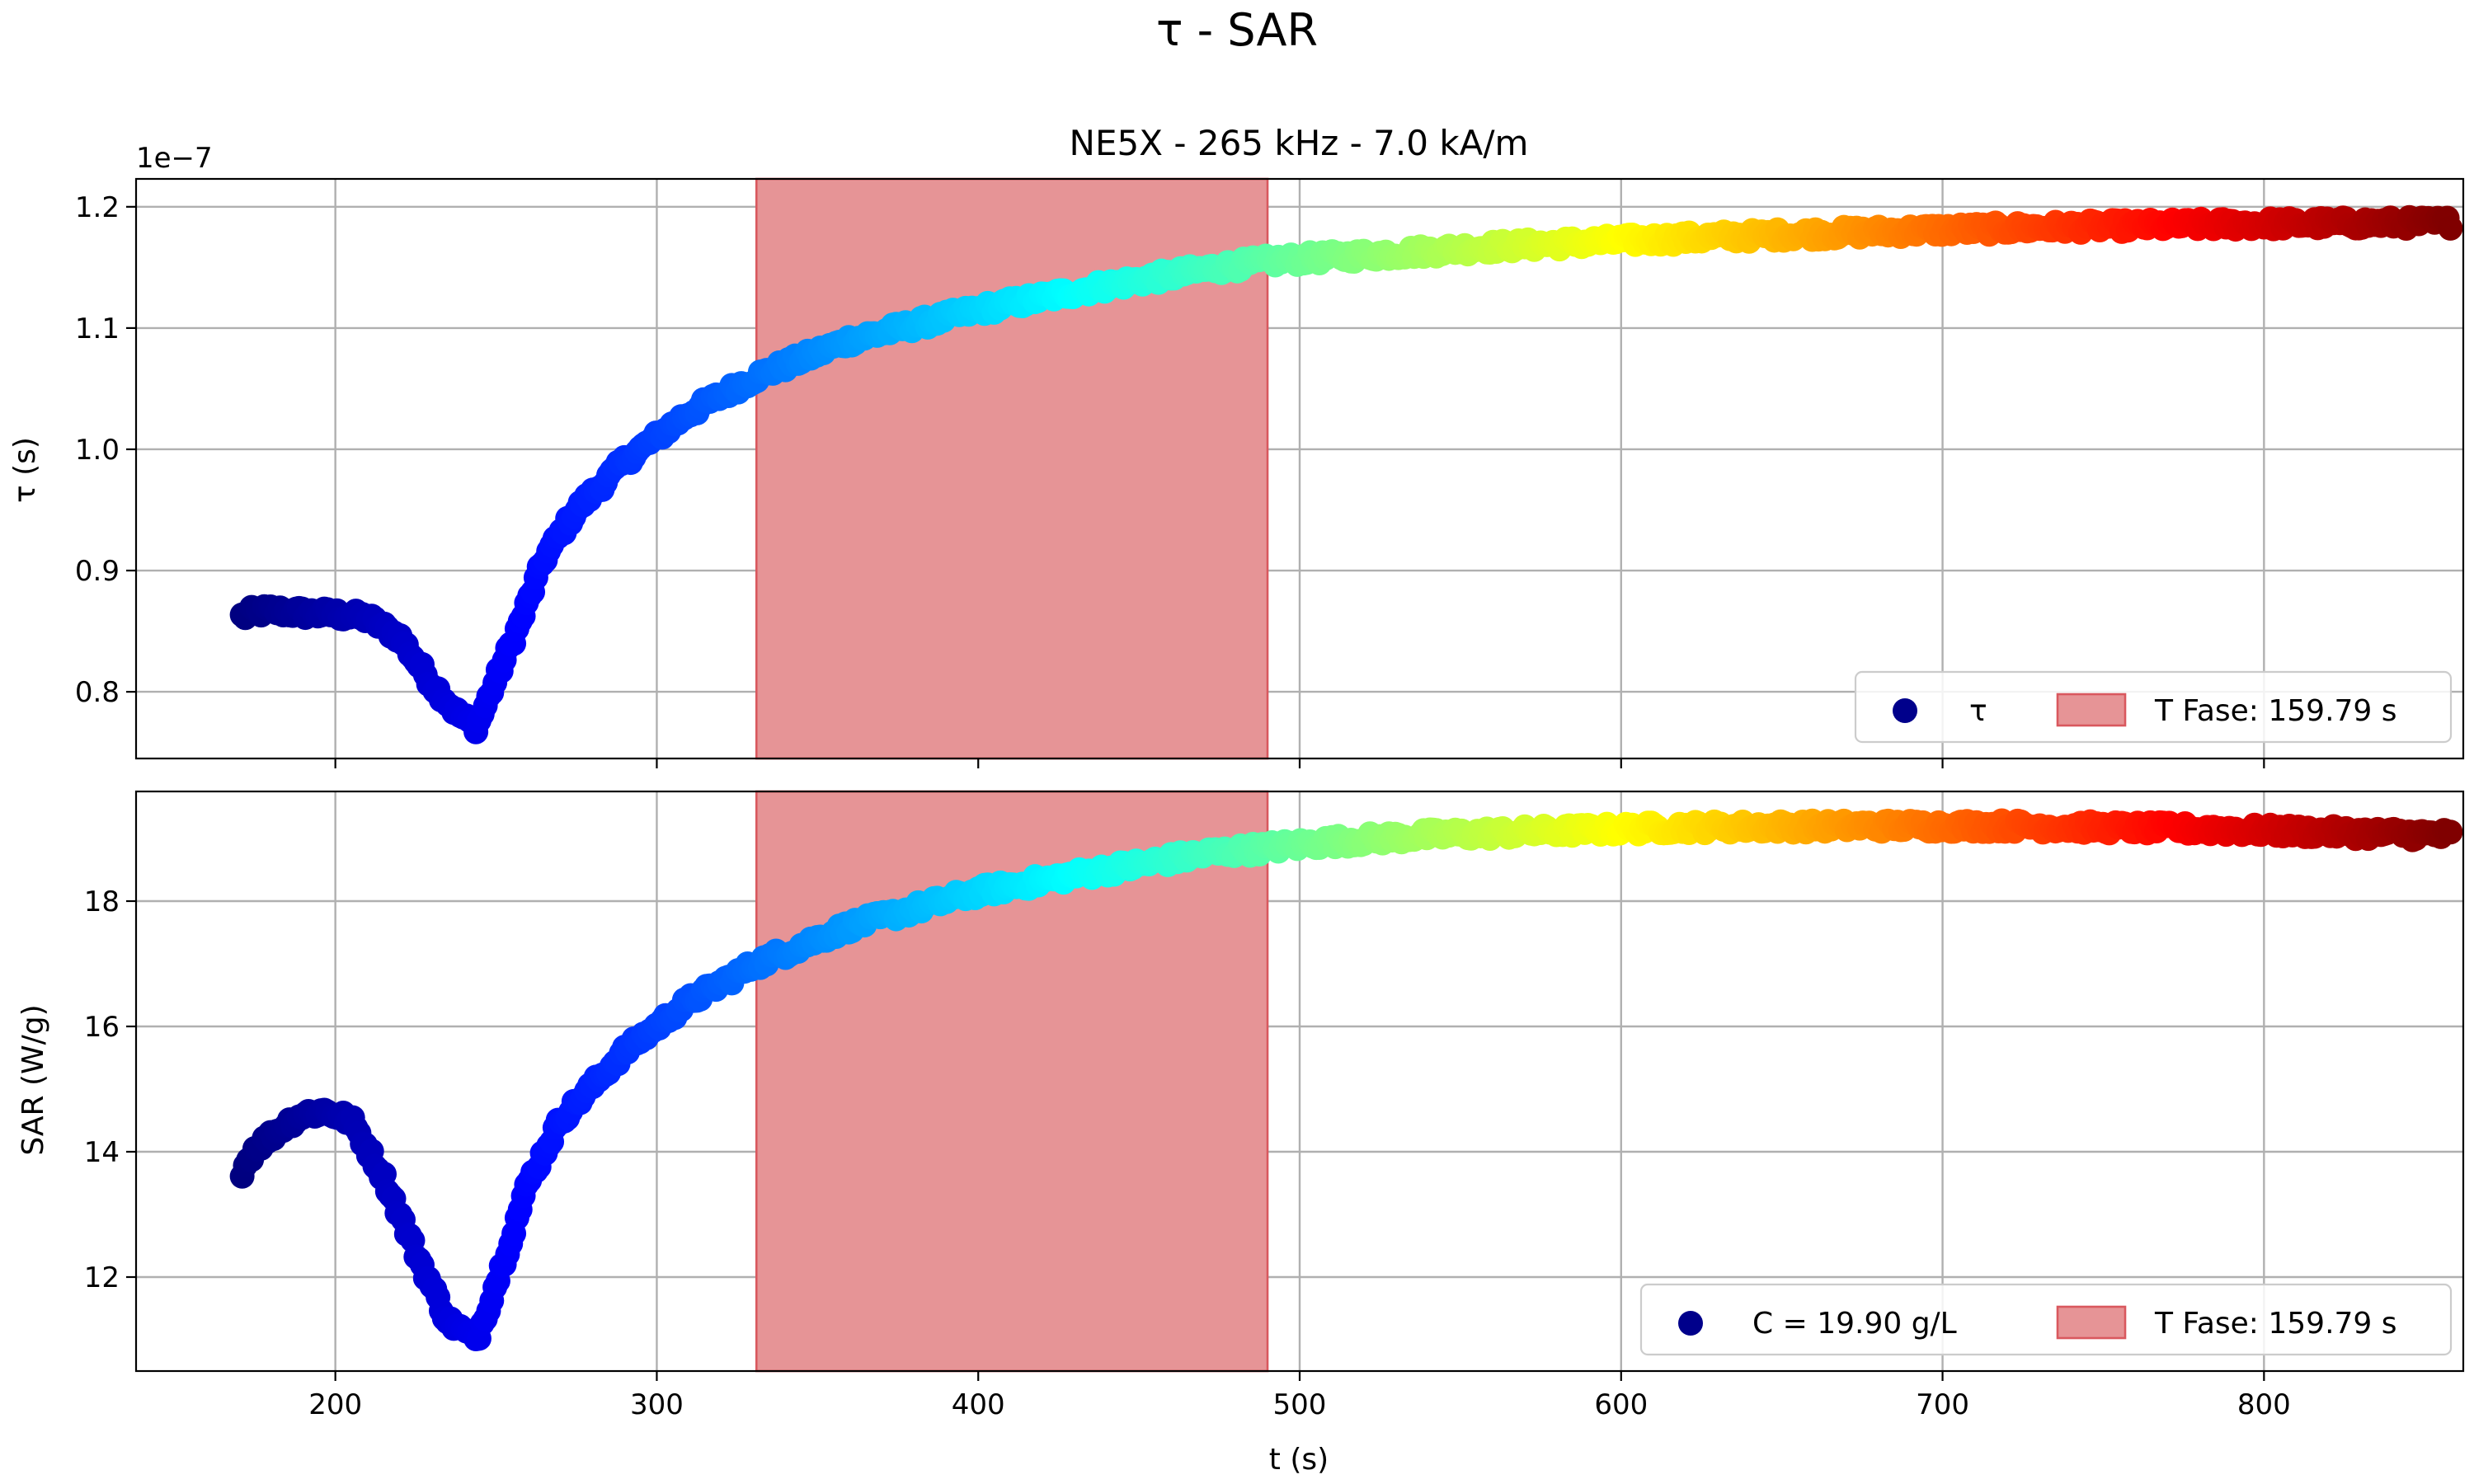  I want to click on sar-y-tick-label: 18, so click(102, 901).